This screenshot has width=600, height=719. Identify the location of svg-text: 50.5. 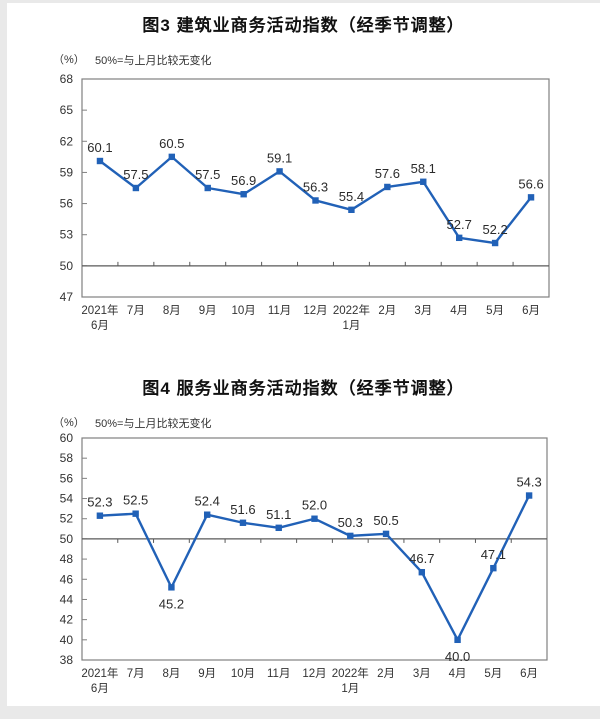
(385, 520).